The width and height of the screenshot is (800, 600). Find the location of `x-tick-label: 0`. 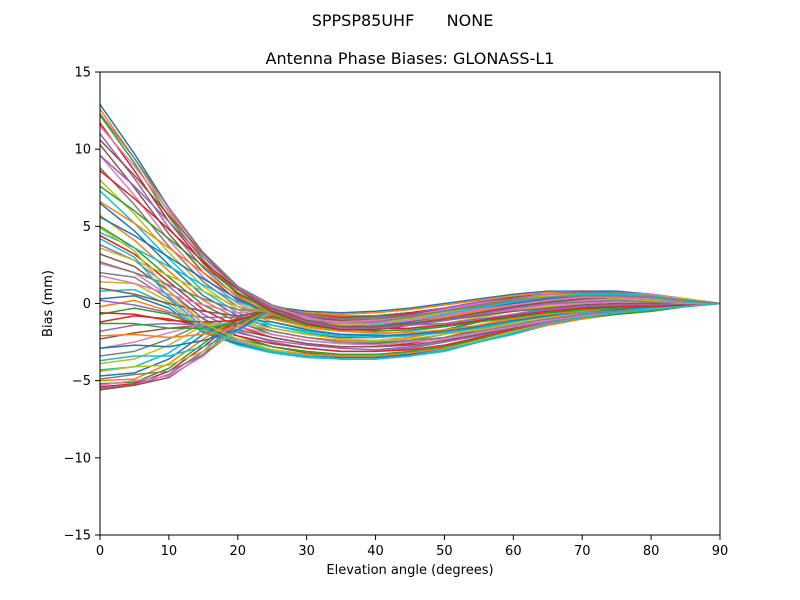

x-tick-label: 0 is located at coordinates (100, 551).